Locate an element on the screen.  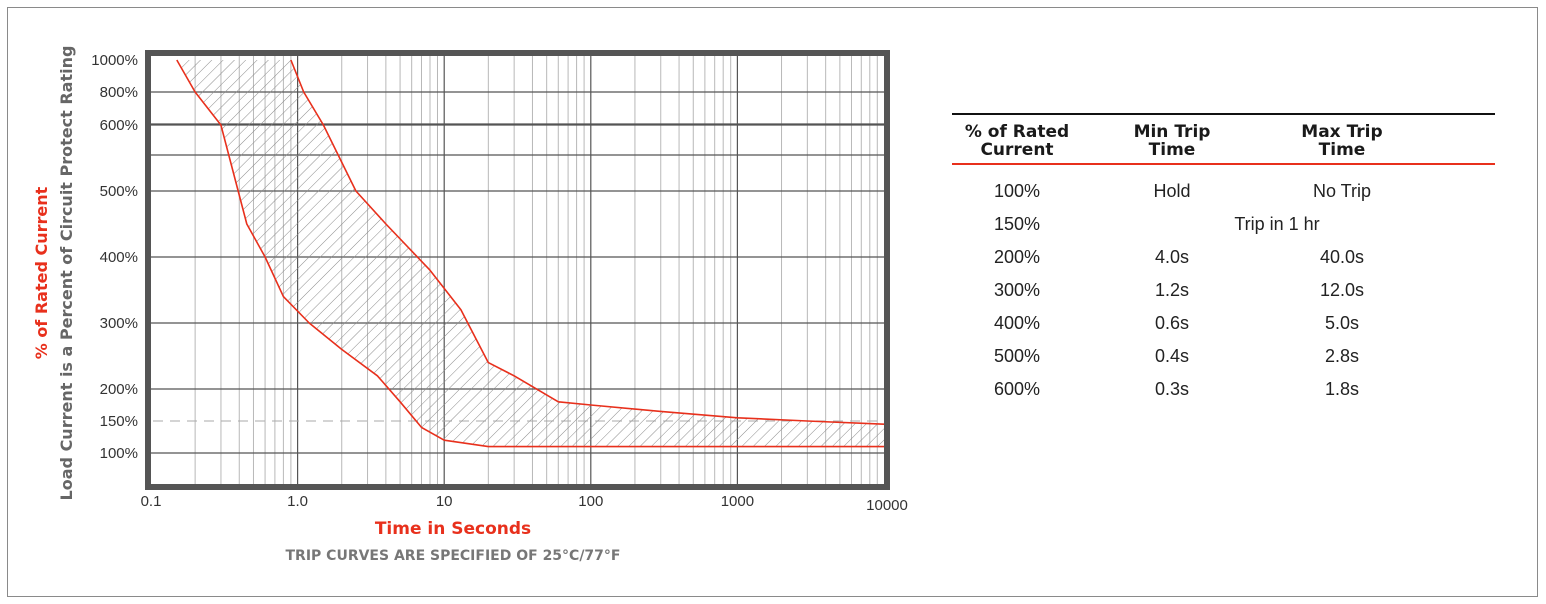
cell-trip-span: Trip in 1 hr is located at coordinates (1277, 224).